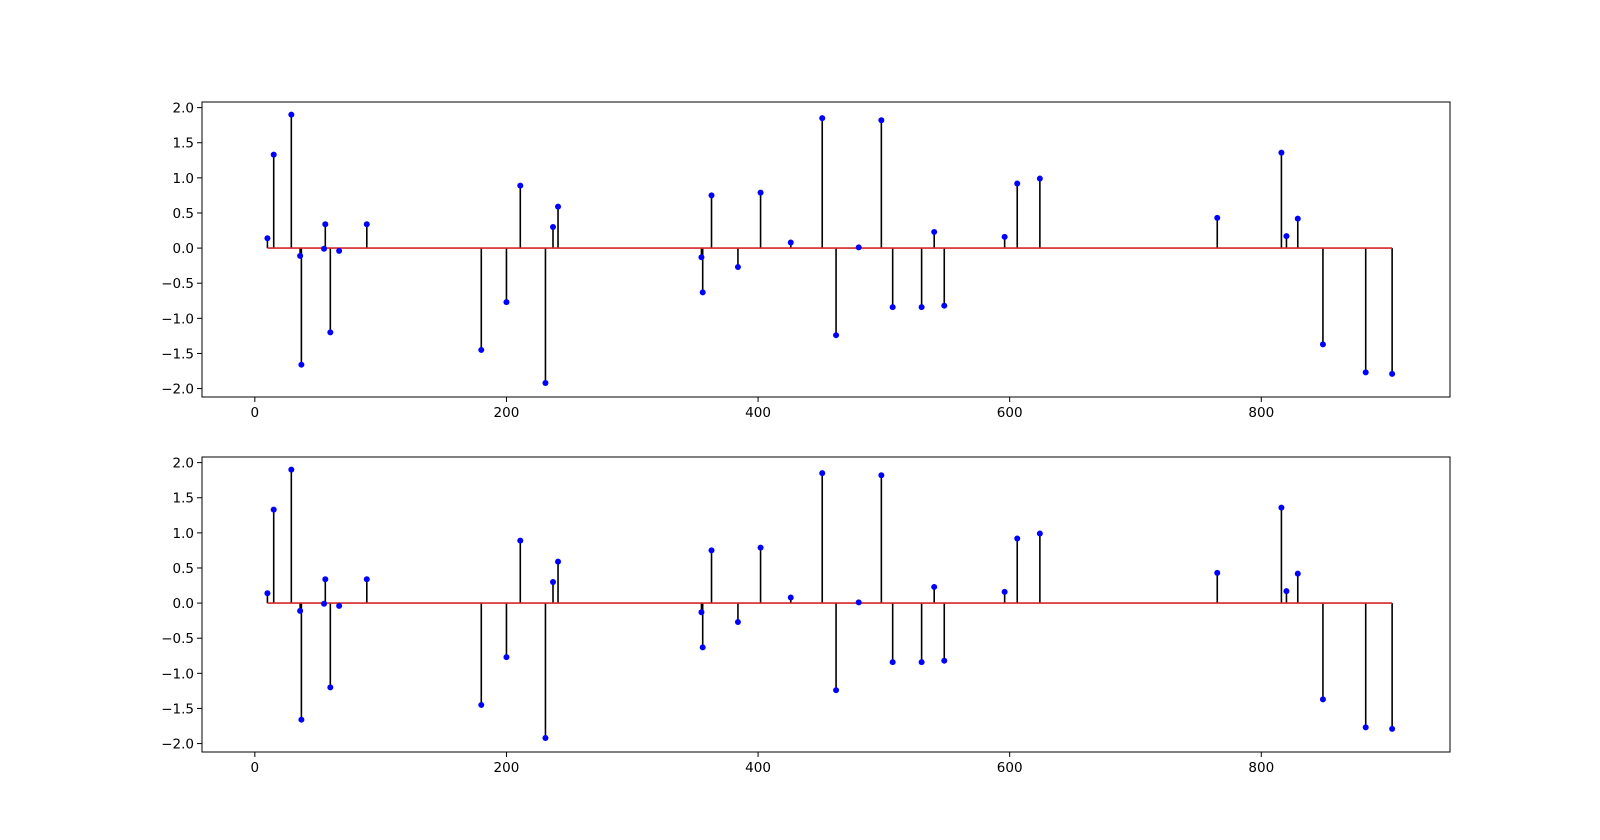  What do you see at coordinates (1010, 413) in the screenshot?
I see `x-tick-label: 600` at bounding box center [1010, 413].